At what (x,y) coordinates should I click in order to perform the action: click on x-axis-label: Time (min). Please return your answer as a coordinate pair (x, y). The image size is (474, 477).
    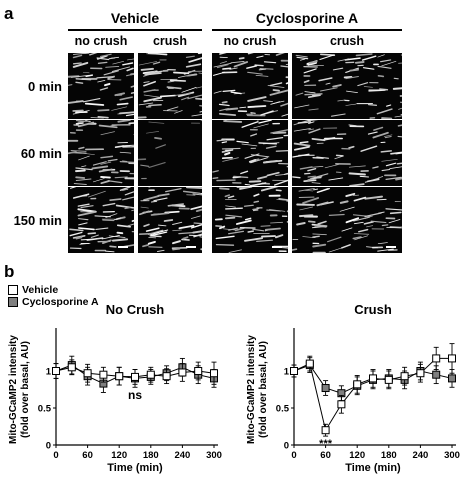
    Looking at the image, I should click on (373, 468).